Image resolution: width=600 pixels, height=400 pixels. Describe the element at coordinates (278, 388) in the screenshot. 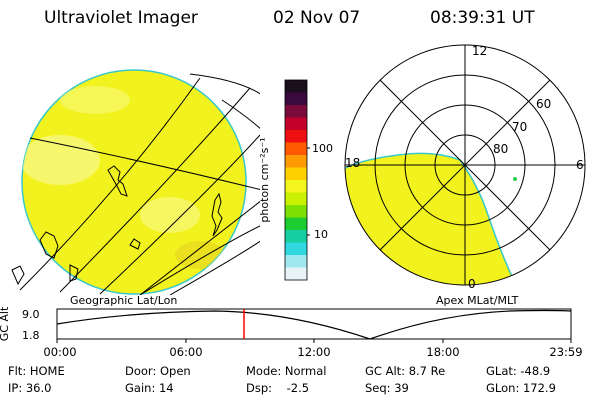

I see `status-dsp: Dsp: -2.5` at that location.